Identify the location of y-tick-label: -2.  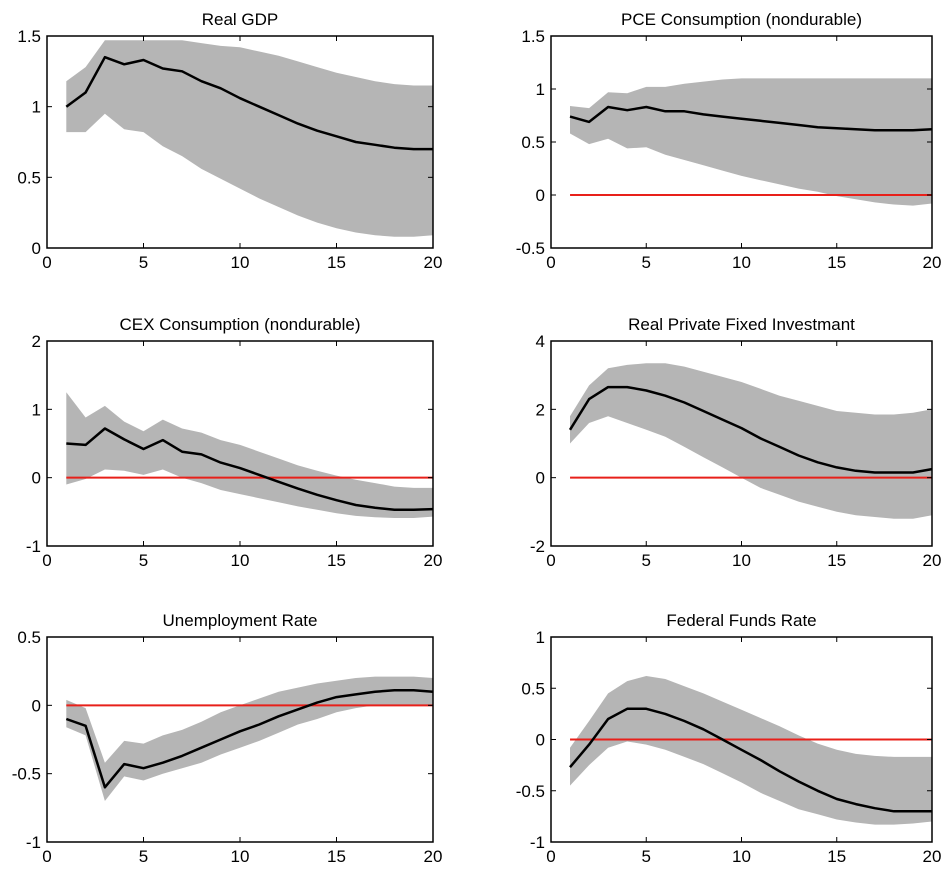
(537, 546).